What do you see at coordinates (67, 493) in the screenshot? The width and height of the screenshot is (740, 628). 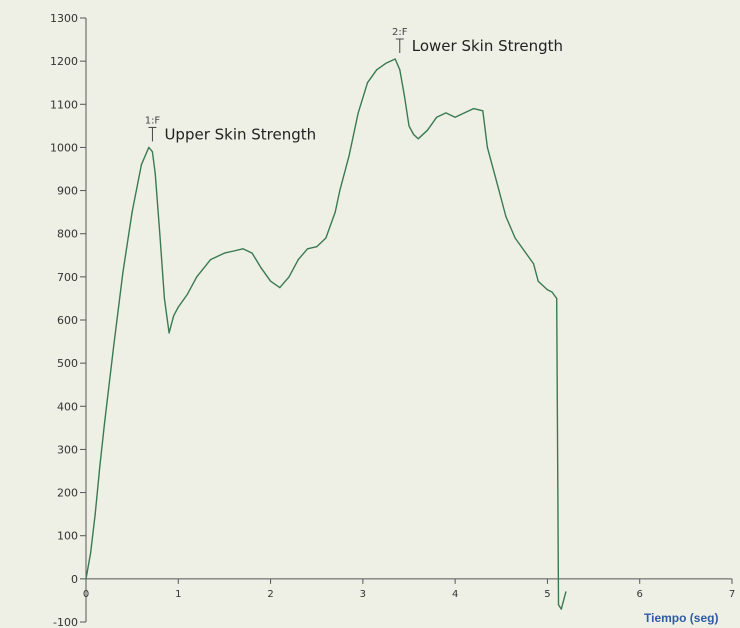 I see `y-tick-label-3: 200` at bounding box center [67, 493].